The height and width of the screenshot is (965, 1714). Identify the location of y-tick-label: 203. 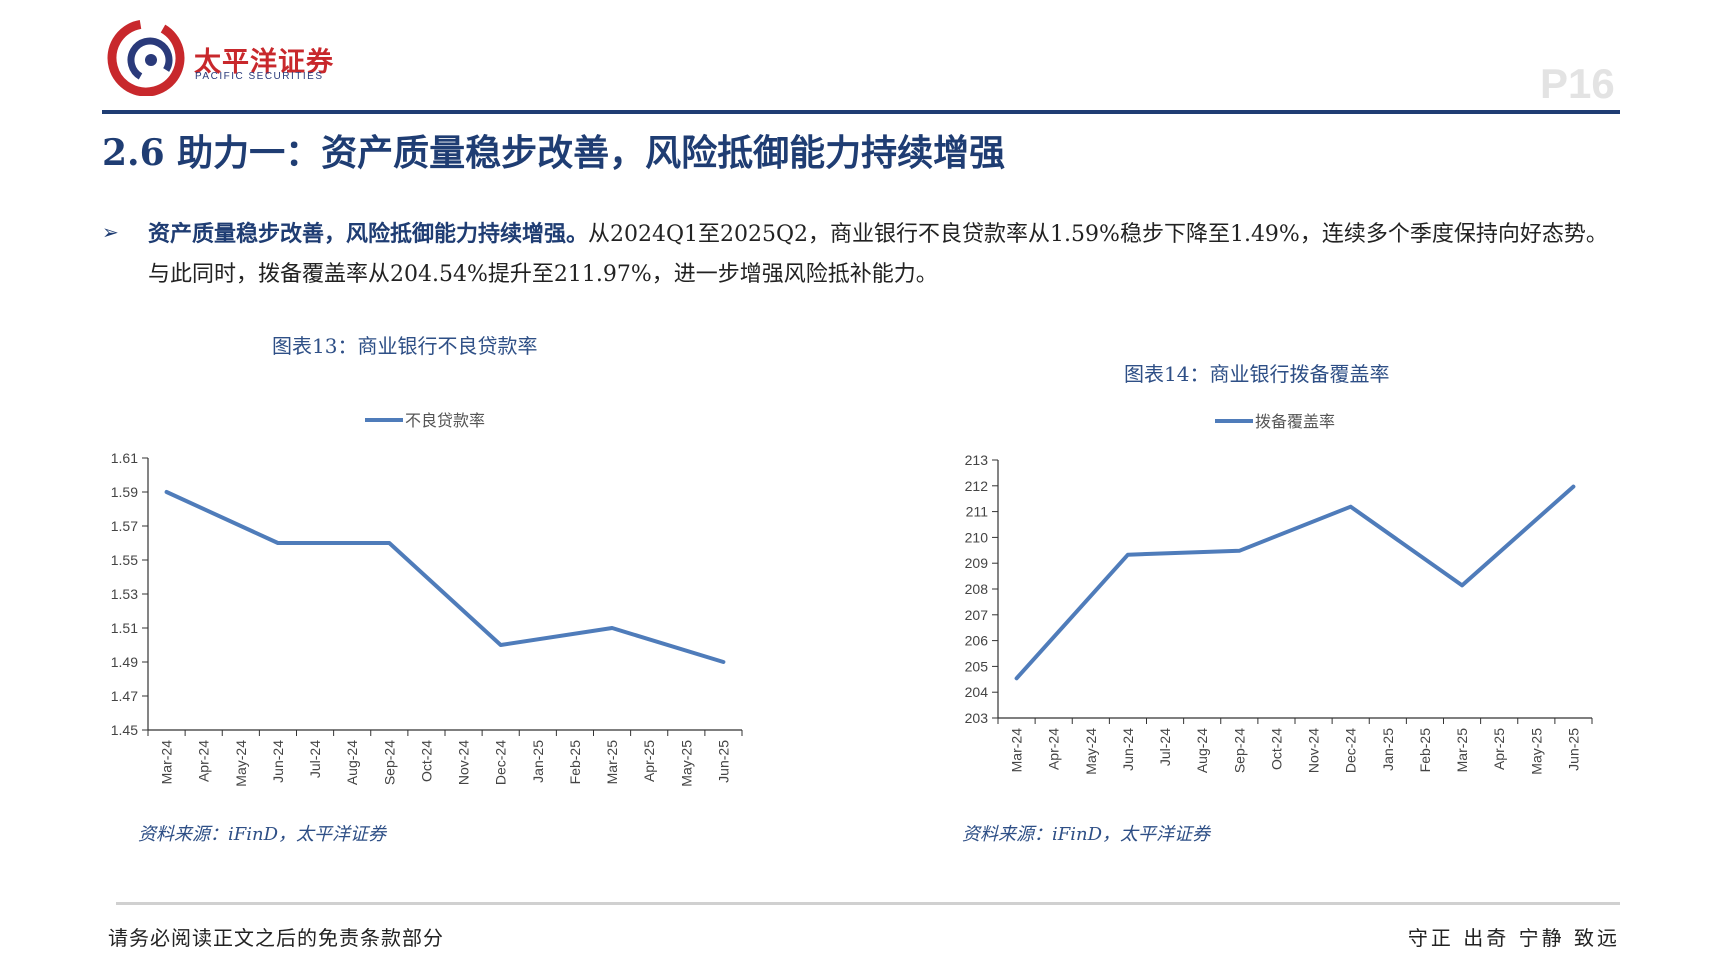
(977, 718).